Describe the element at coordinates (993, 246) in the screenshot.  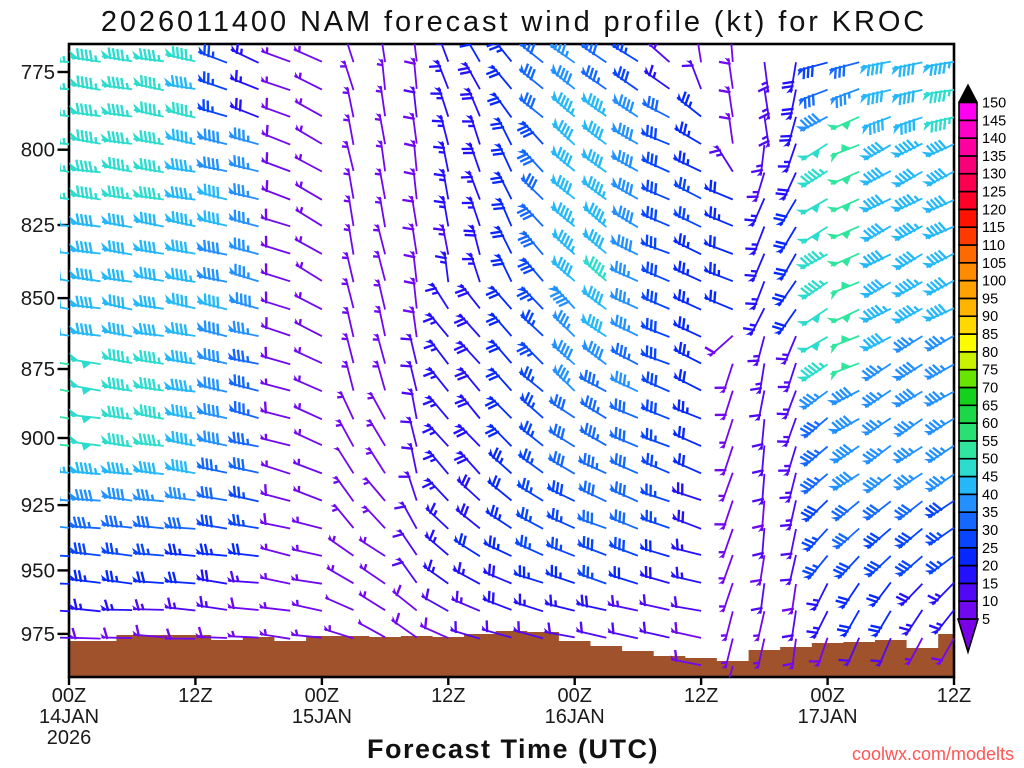
I see `svg-text: 110` at that location.